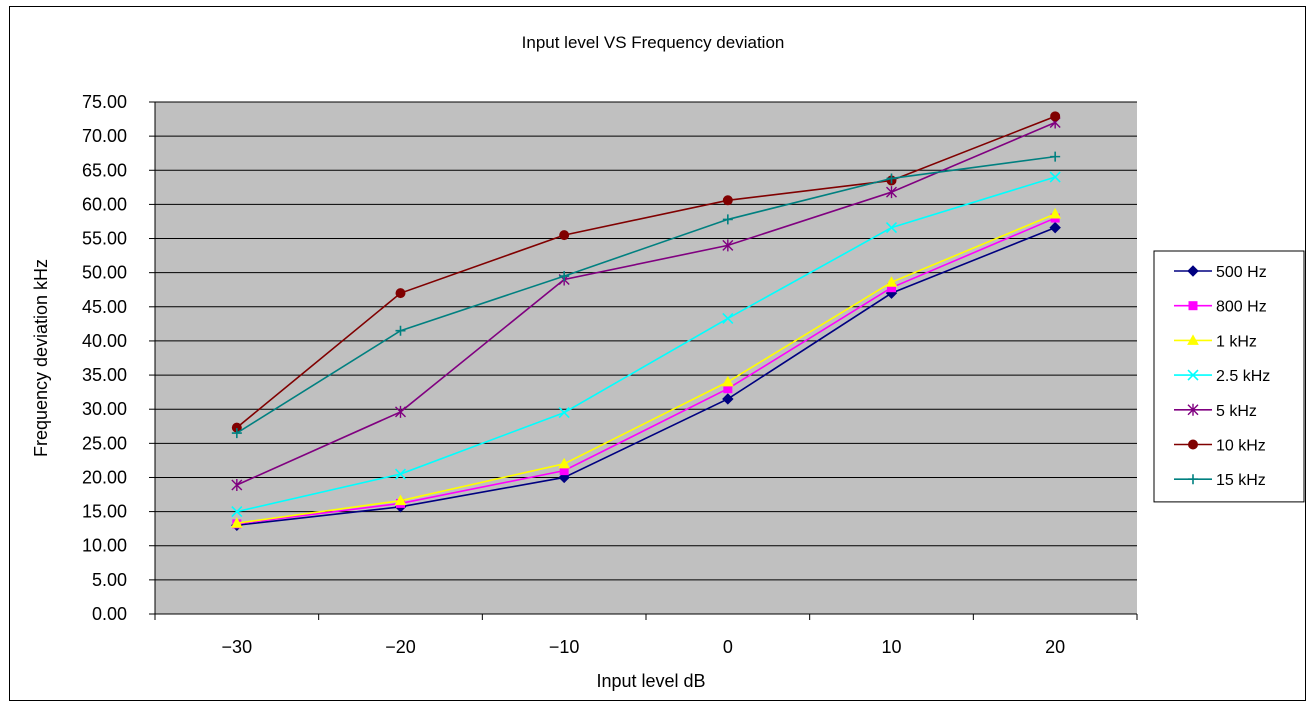 The width and height of the screenshot is (1313, 707). What do you see at coordinates (41, 358) in the screenshot?
I see `y-axis-title: Frequency deviation kHz` at bounding box center [41, 358].